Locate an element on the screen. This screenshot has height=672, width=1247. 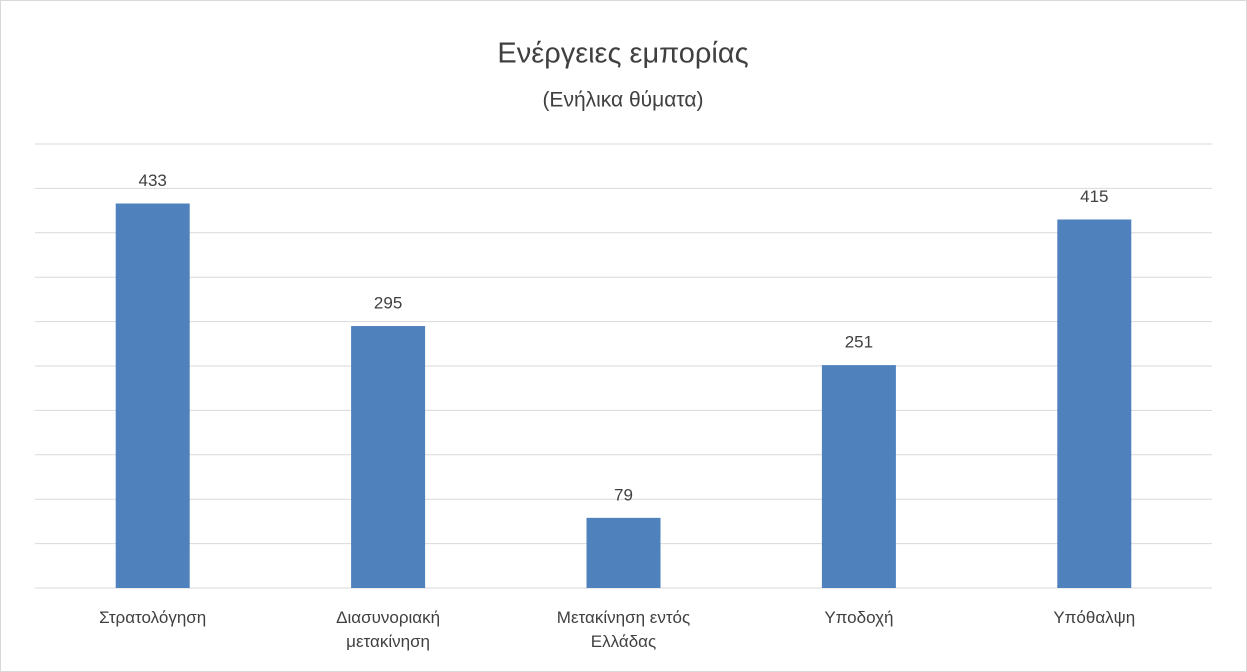
x-tick-label: Στρατολόγηση is located at coordinates (153, 617).